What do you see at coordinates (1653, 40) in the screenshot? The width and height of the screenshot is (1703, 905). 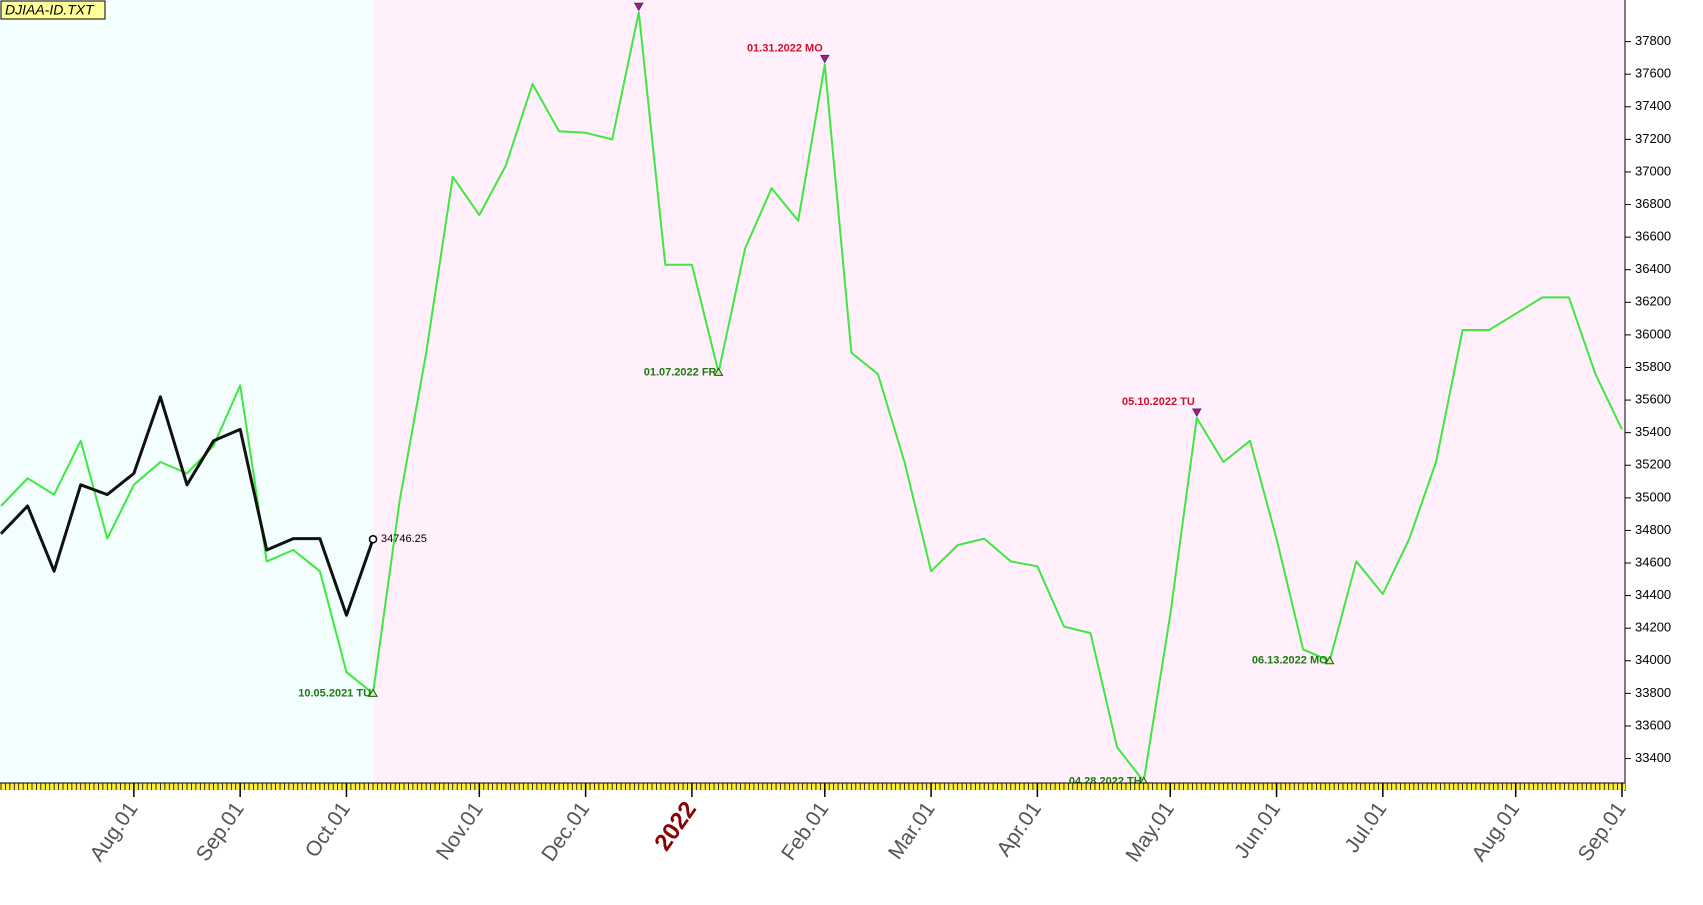 I see `y-tick-label: 37800` at bounding box center [1653, 40].